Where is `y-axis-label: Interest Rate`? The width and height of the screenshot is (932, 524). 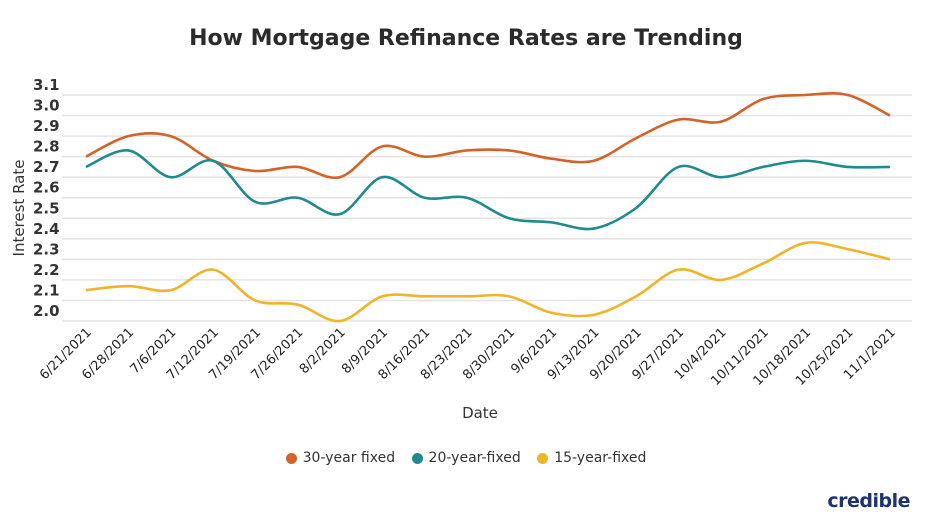
y-axis-label: Interest Rate is located at coordinates (19, 208).